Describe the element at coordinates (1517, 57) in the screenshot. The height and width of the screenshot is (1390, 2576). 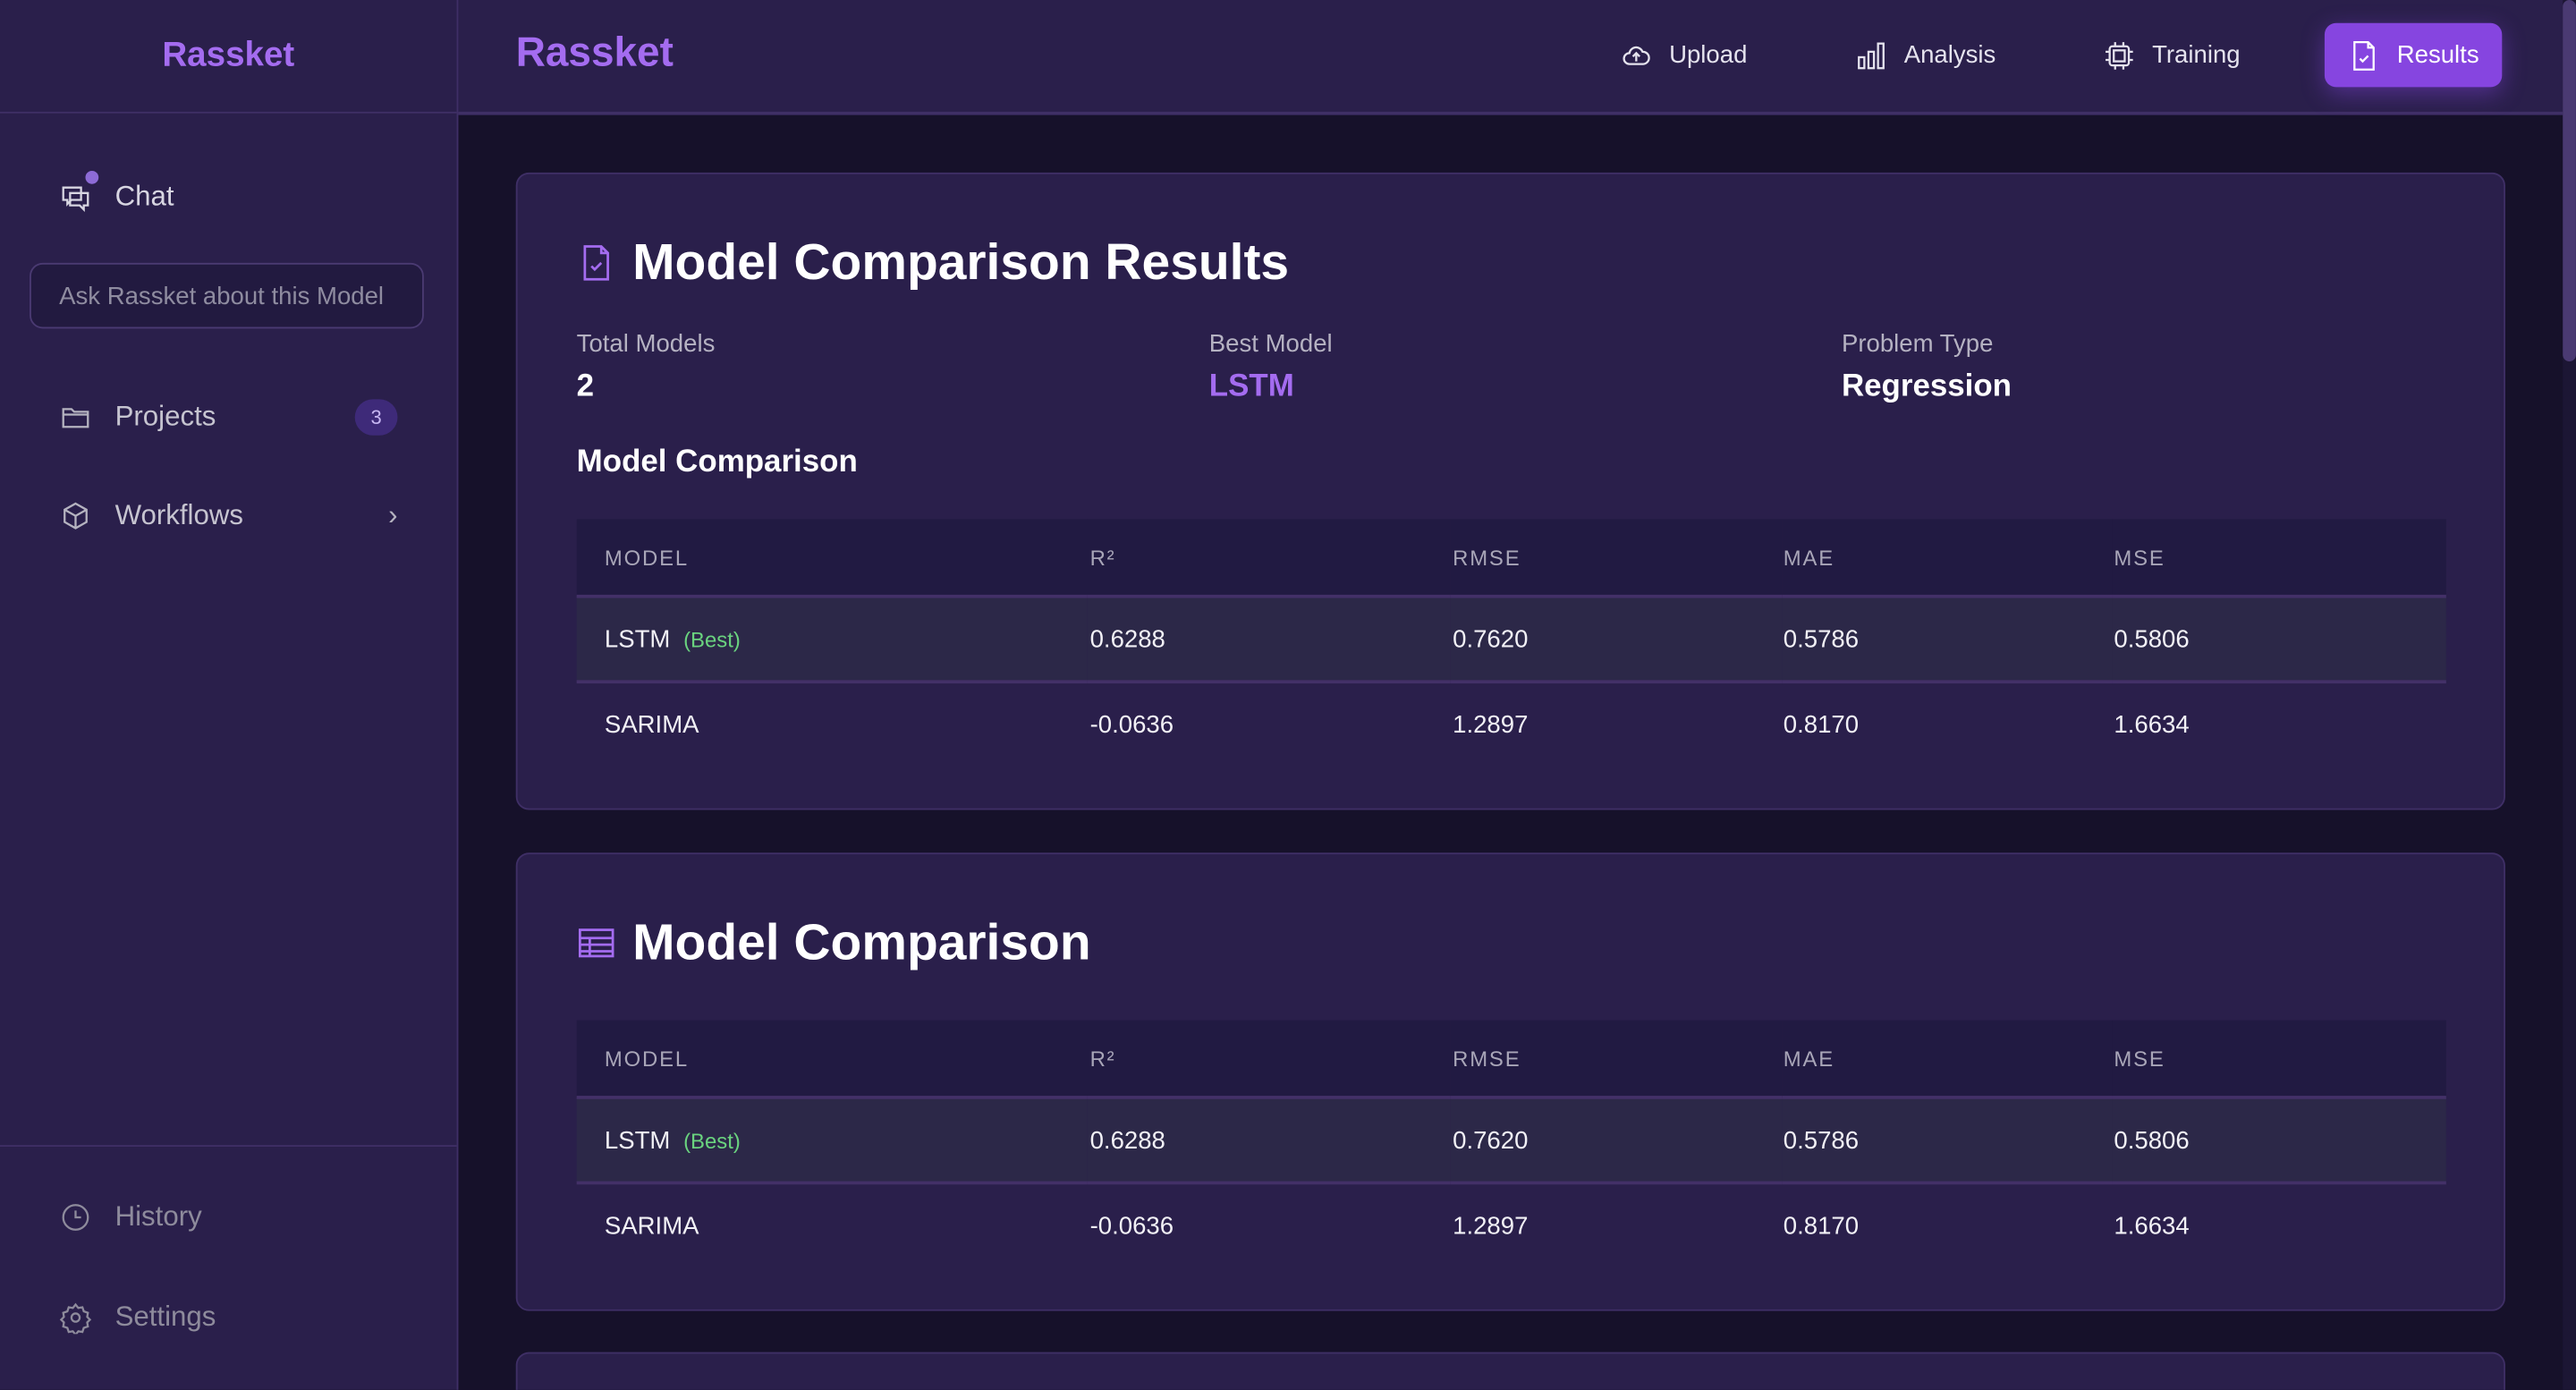
I see `top-bar: Rassket Upload Analysis Training Results` at that location.